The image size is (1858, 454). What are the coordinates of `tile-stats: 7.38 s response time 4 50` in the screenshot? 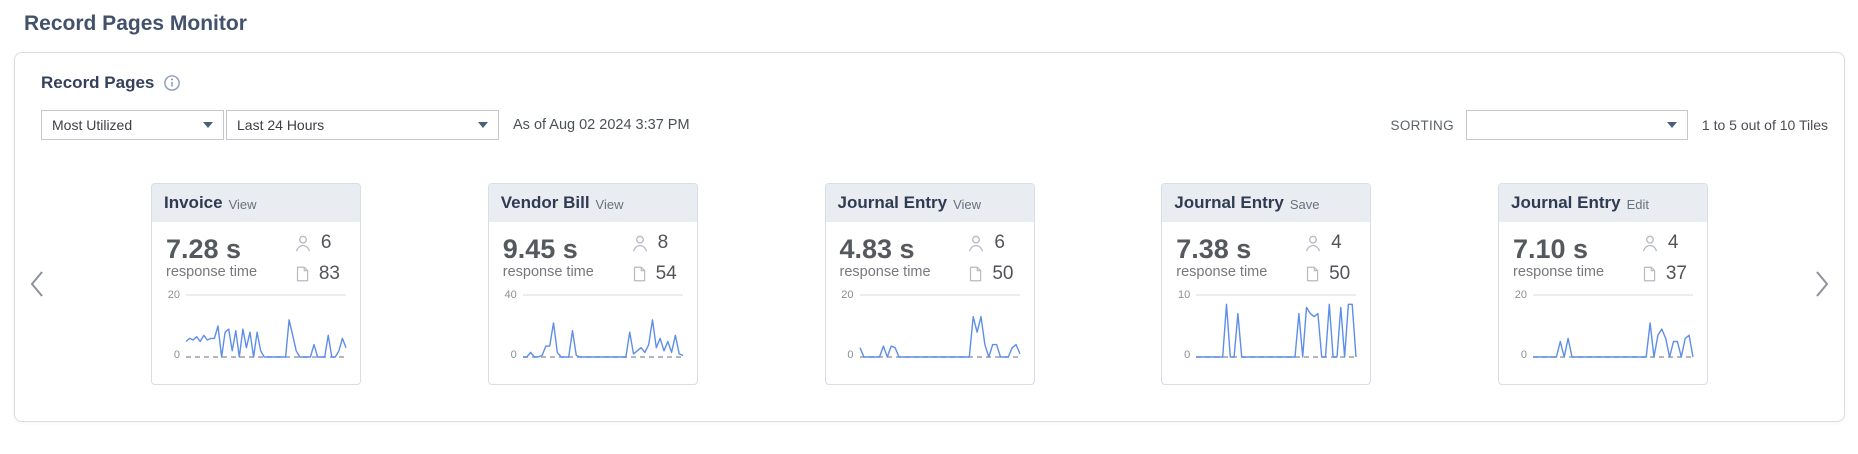 It's located at (1266, 253).